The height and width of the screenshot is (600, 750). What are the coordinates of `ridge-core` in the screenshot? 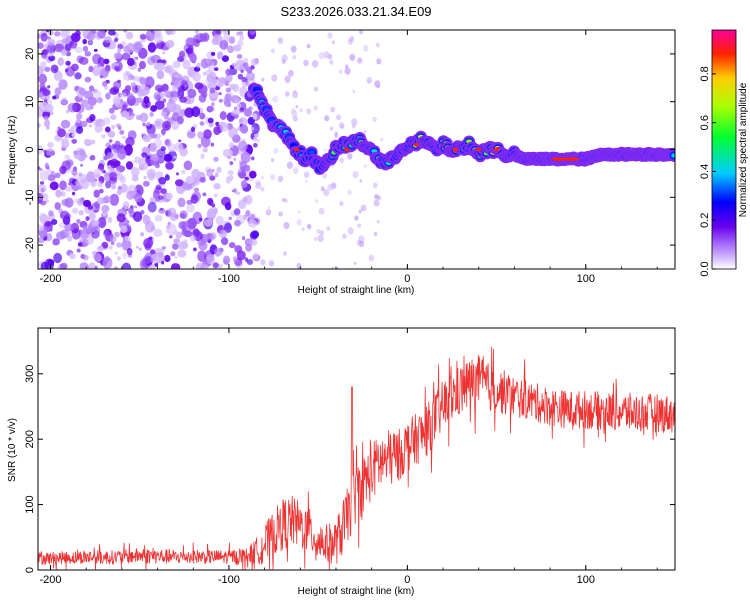 It's located at (311, 152).